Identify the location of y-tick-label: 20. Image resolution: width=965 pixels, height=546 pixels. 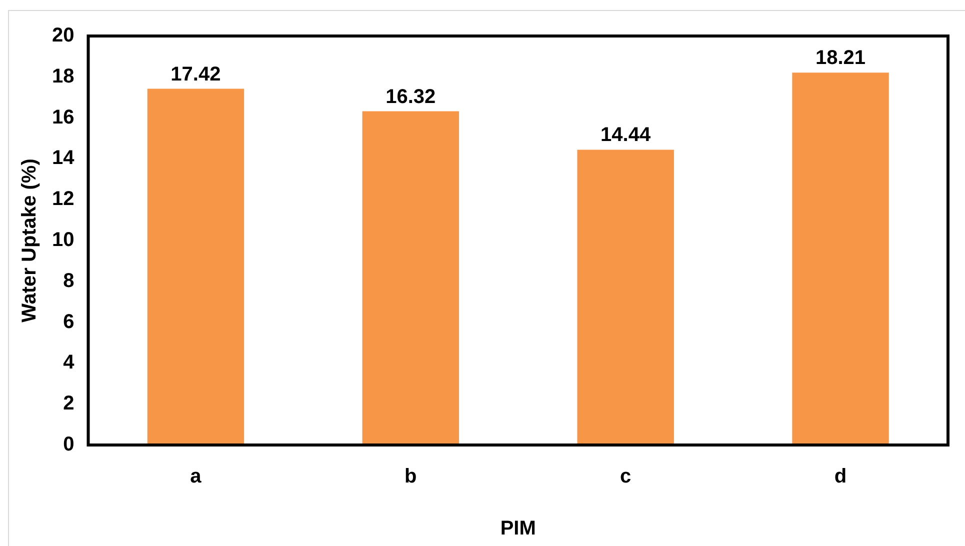
(63, 35).